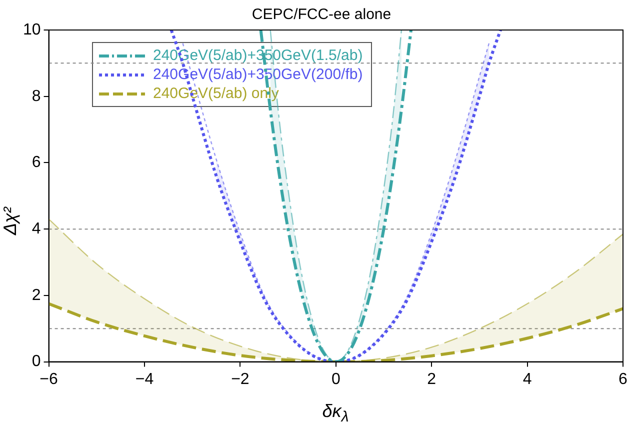  What do you see at coordinates (431, 379) in the screenshot?
I see `x-tick-label: 2` at bounding box center [431, 379].